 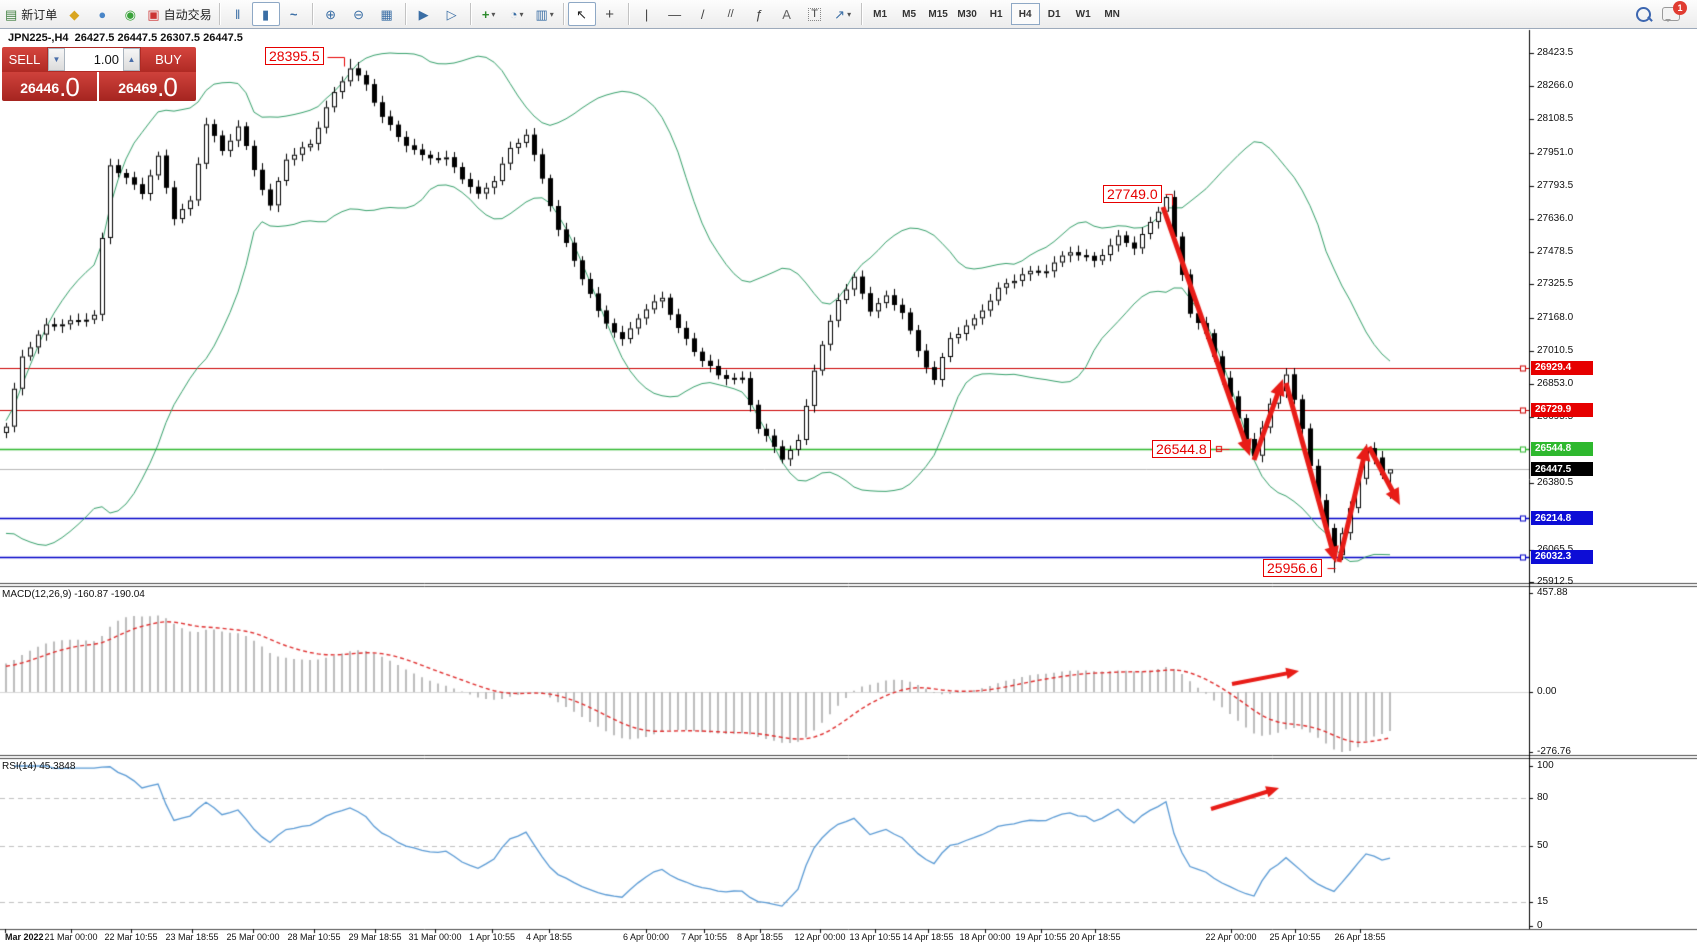 What do you see at coordinates (1543, 845) in the screenshot?
I see `rsi-axis-tick: 50` at bounding box center [1543, 845].